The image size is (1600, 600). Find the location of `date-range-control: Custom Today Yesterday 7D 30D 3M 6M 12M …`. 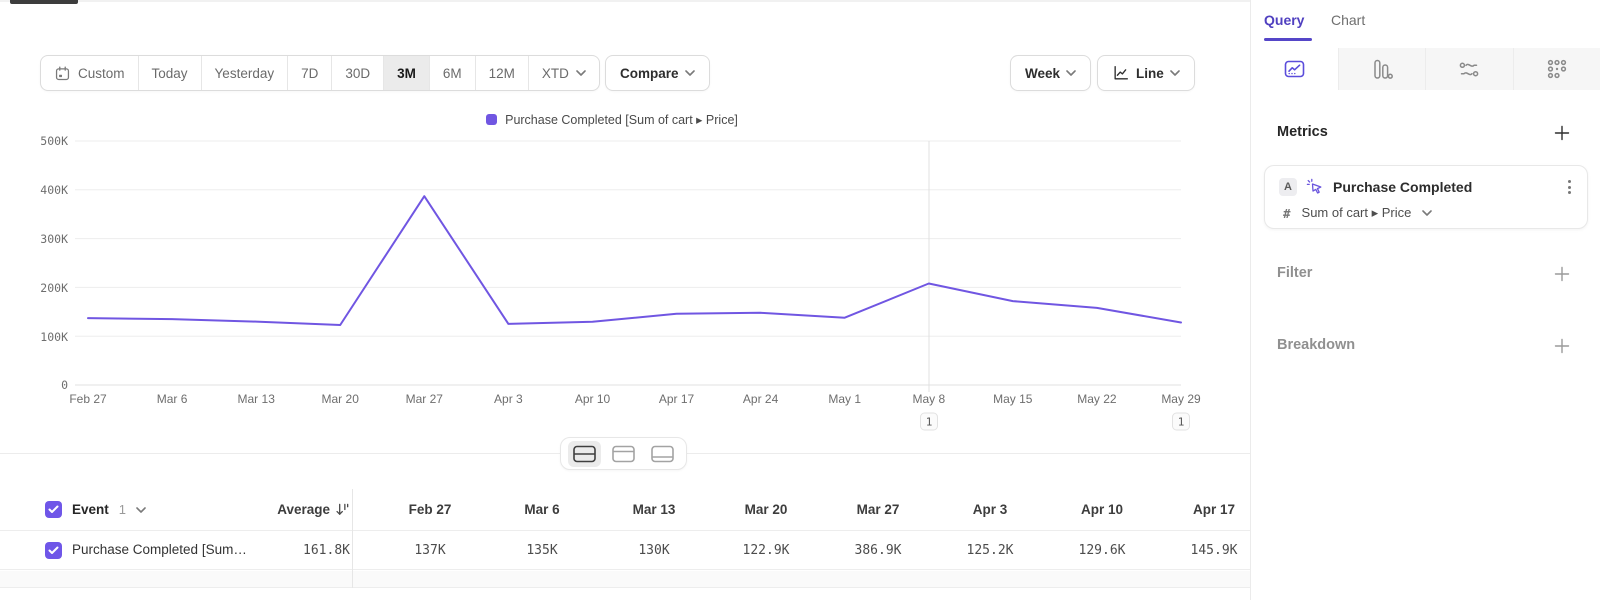

date-range-control: Custom Today Yesterday 7D 30D 3M 6M 12M … is located at coordinates (320, 73).